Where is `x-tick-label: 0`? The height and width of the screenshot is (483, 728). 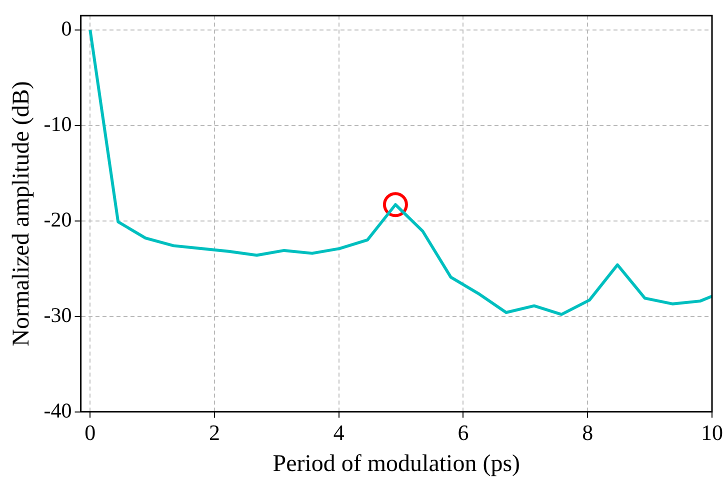 x-tick-label: 0 is located at coordinates (90, 432).